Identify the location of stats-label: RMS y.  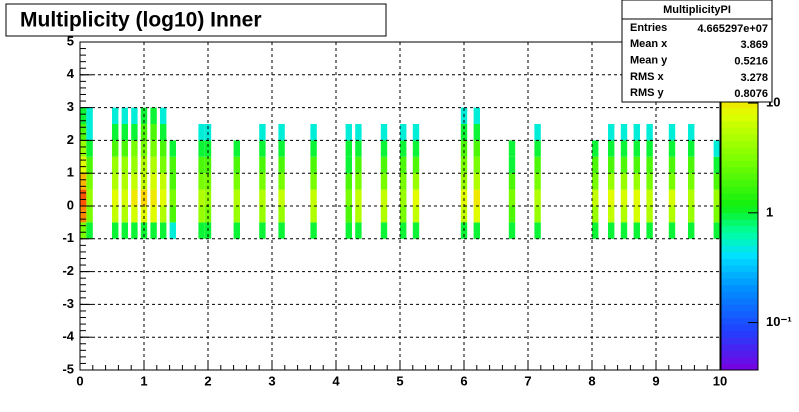
(647, 93).